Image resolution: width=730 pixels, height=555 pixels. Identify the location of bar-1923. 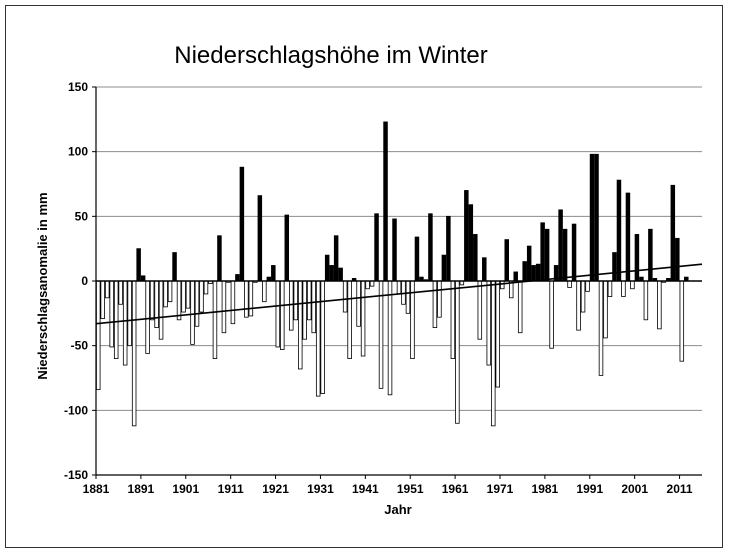
(287, 248).